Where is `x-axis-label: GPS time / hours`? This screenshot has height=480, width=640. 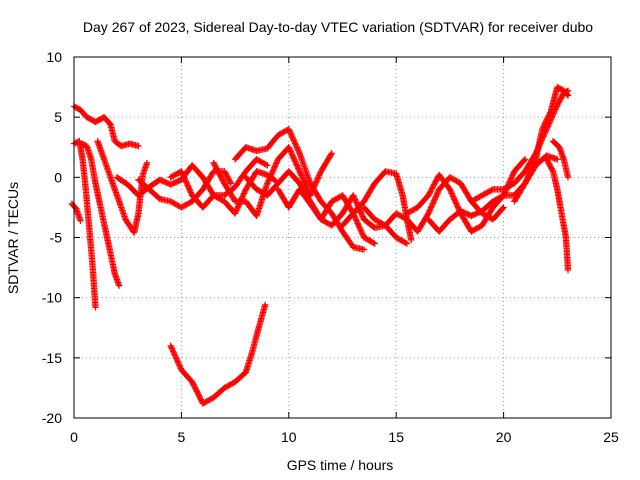
x-axis-label: GPS time / hours is located at coordinates (340, 465).